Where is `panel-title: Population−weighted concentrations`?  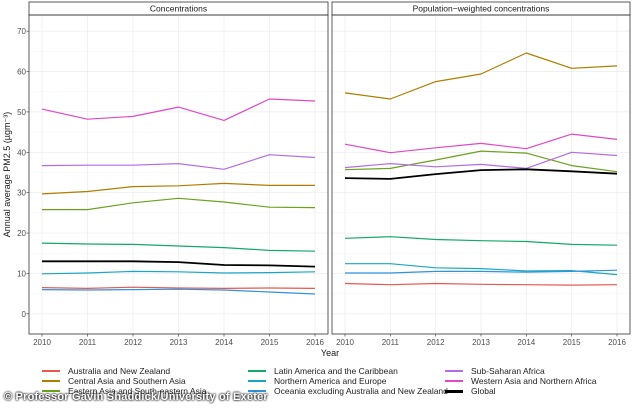
panel-title: Population−weighted concentrations is located at coordinates (481, 9).